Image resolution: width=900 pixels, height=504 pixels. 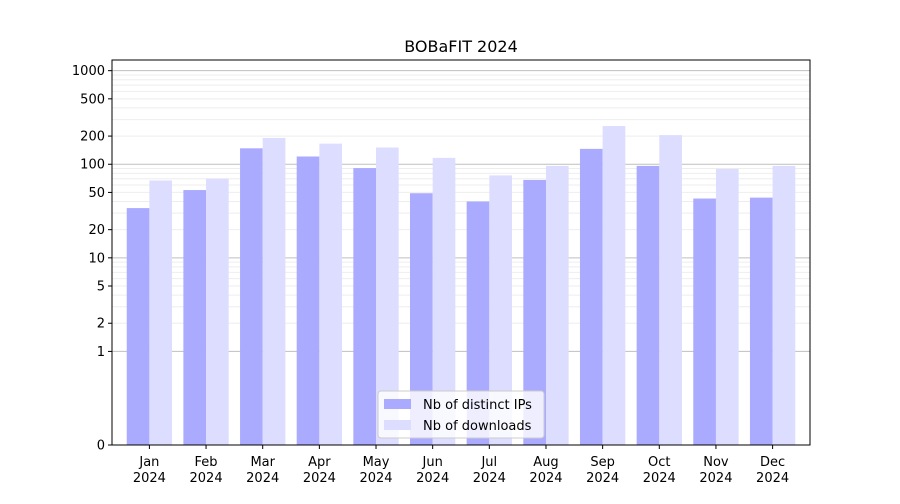 What do you see at coordinates (92, 137) in the screenshot?
I see `y-tick-label: 200` at bounding box center [92, 137].